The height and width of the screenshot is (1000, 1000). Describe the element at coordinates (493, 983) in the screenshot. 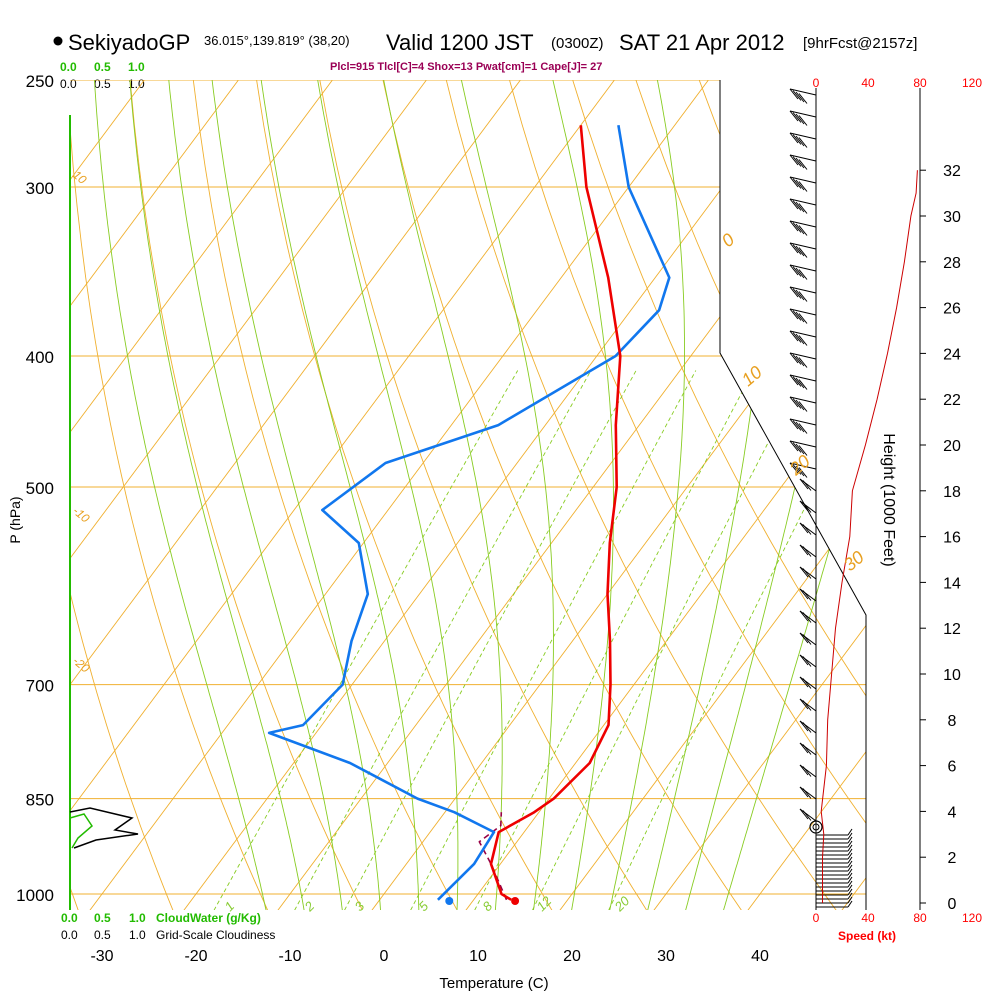

I see `x-axis-label: Temperature (C)` at that location.